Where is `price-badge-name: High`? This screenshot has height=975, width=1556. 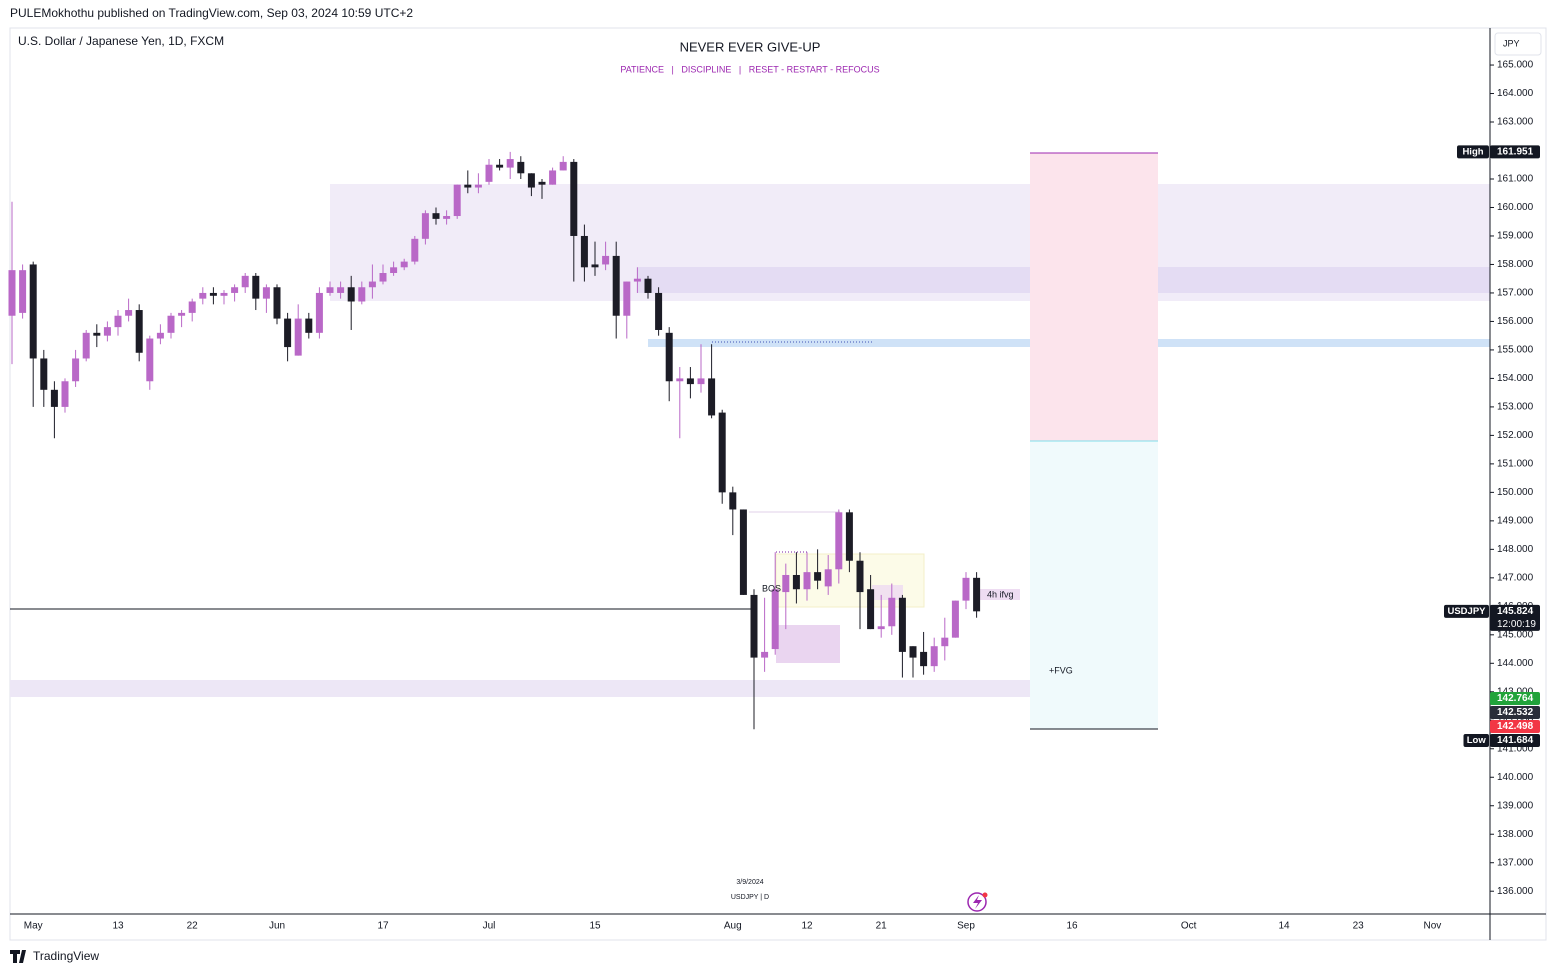 price-badge-name: High is located at coordinates (1472, 151).